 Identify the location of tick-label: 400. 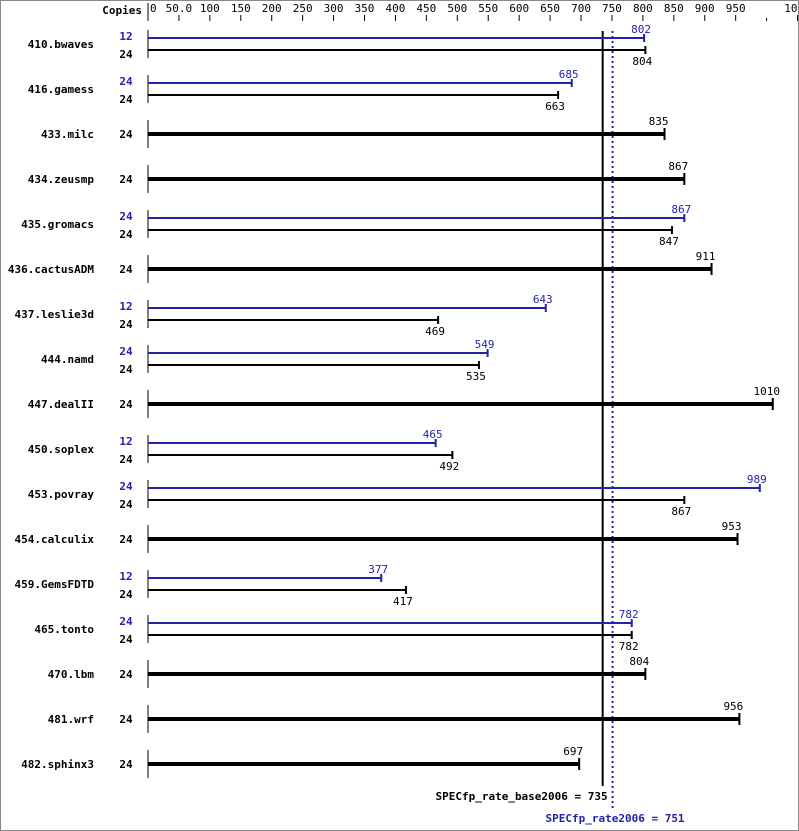
(396, 8).